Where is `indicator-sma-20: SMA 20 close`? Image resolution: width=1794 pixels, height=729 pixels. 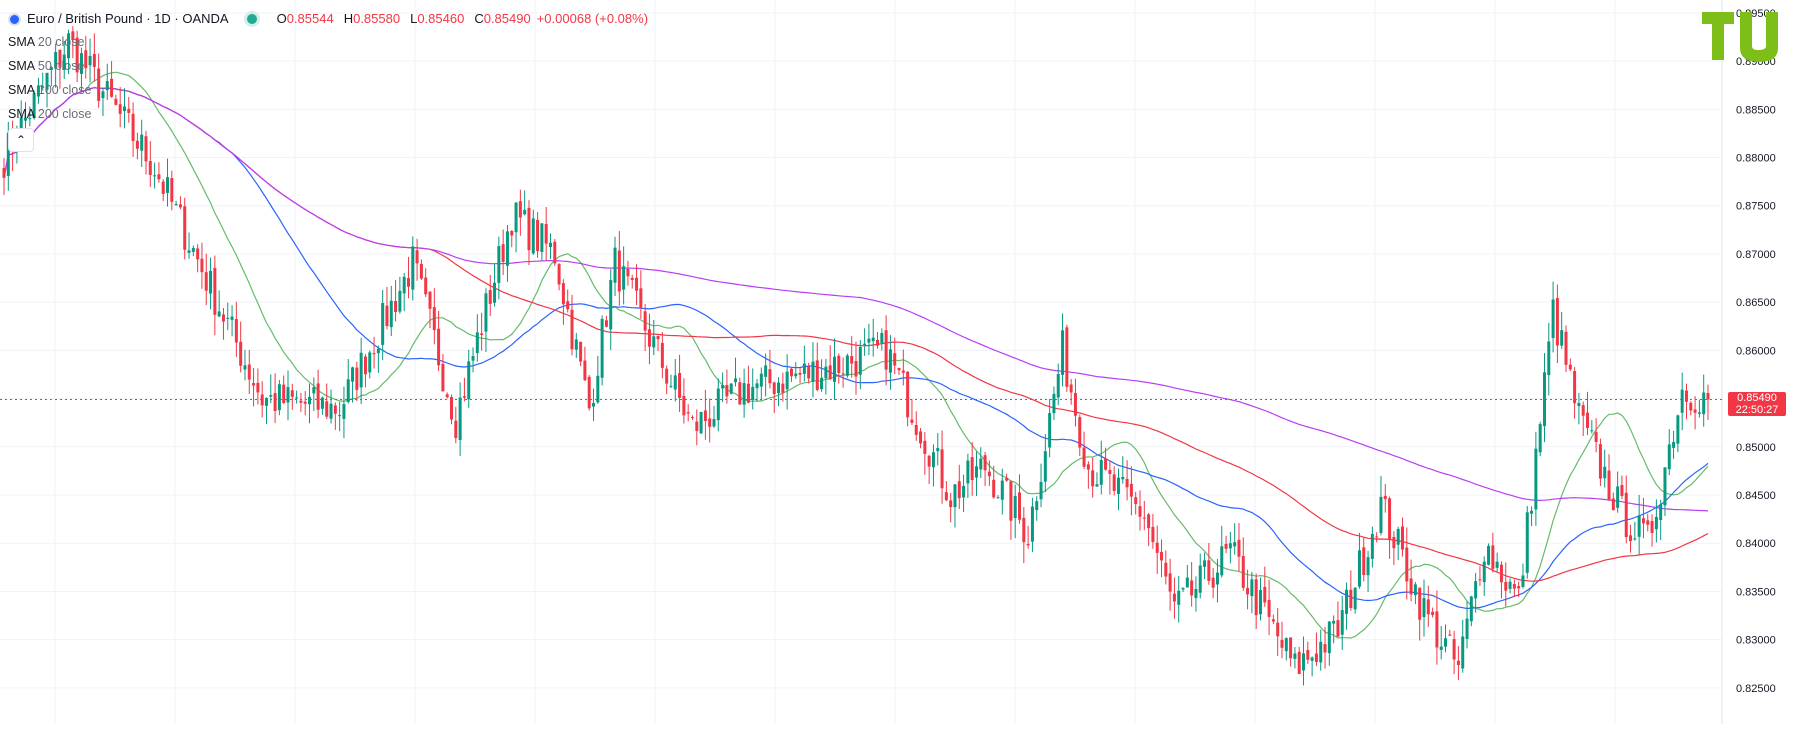
indicator-sma-20: SMA 20 close is located at coordinates (46, 42).